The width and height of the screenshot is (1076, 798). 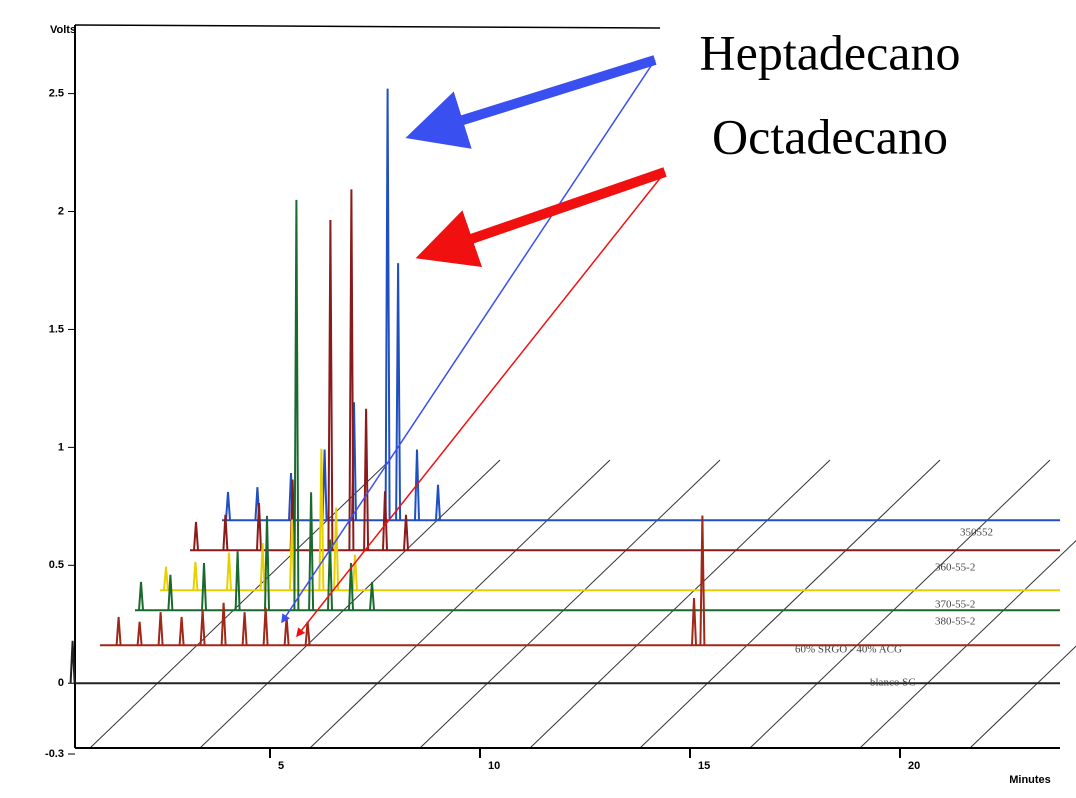 I want to click on y-tick-label: 1, so click(x=61, y=447).